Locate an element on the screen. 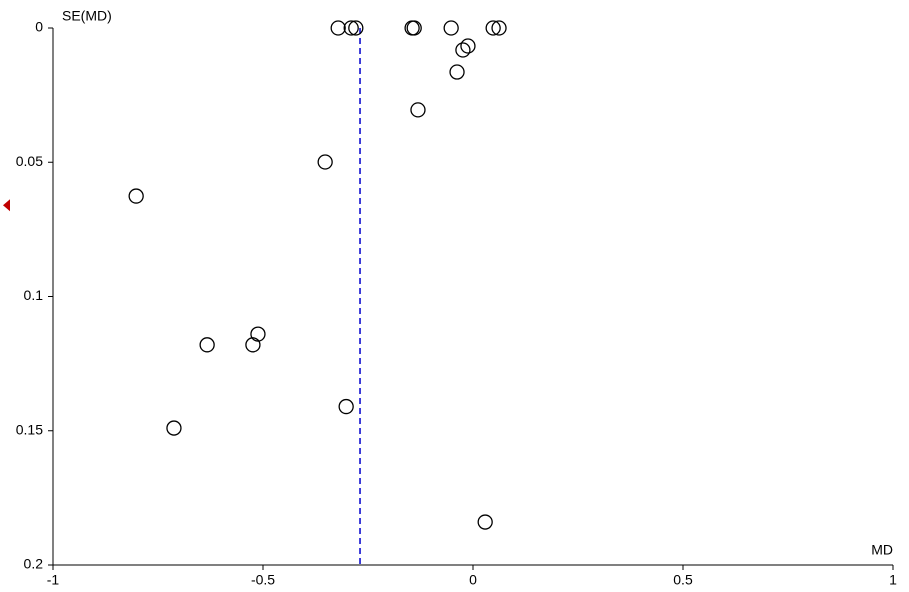  y-tick-label: 0.1 is located at coordinates (34, 295).